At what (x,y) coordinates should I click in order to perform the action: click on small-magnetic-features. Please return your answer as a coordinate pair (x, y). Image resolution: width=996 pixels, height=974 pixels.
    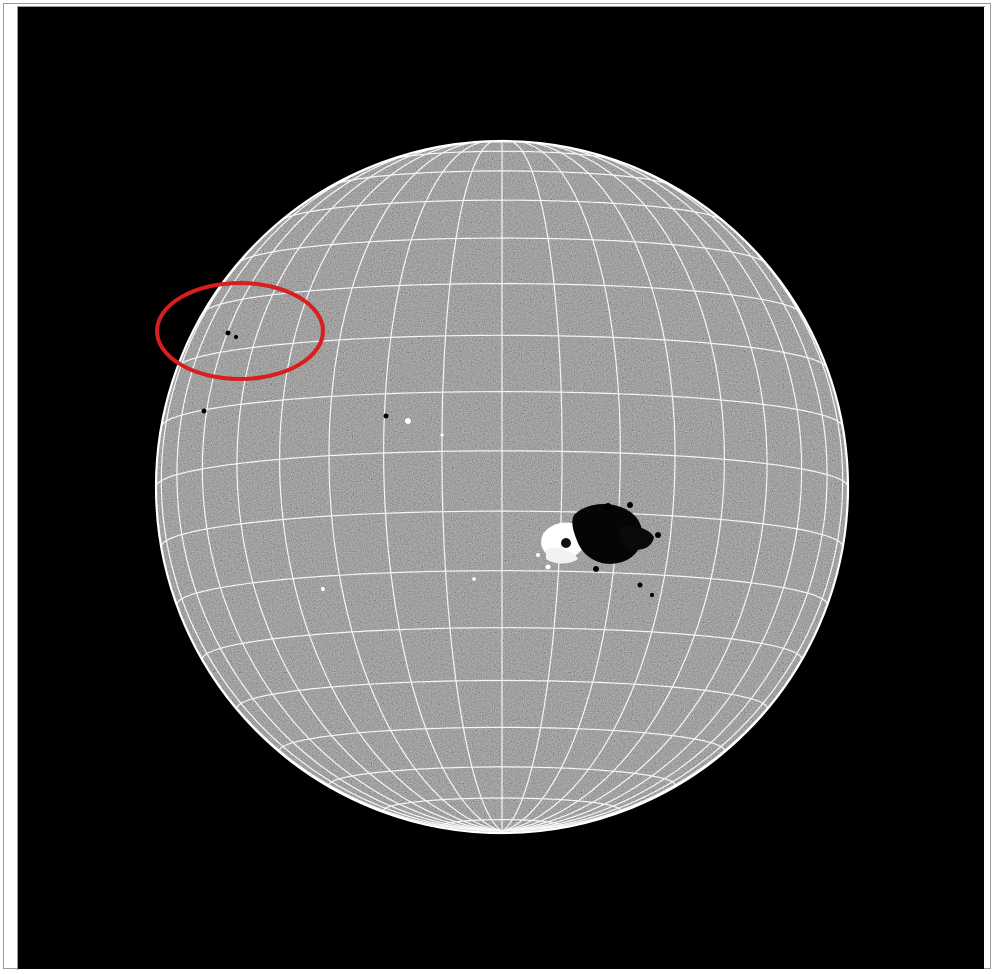
    Looking at the image, I should click on (338, 460).